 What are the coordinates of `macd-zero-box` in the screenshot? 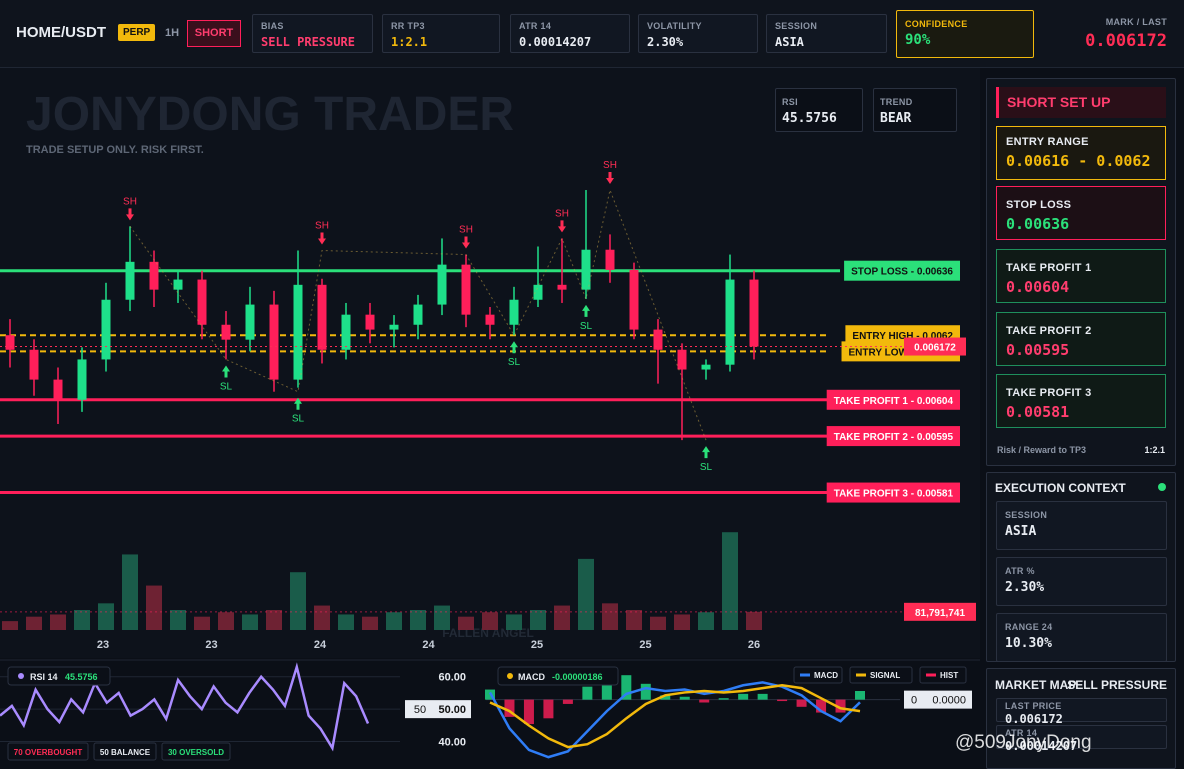 It's located at (938, 699).